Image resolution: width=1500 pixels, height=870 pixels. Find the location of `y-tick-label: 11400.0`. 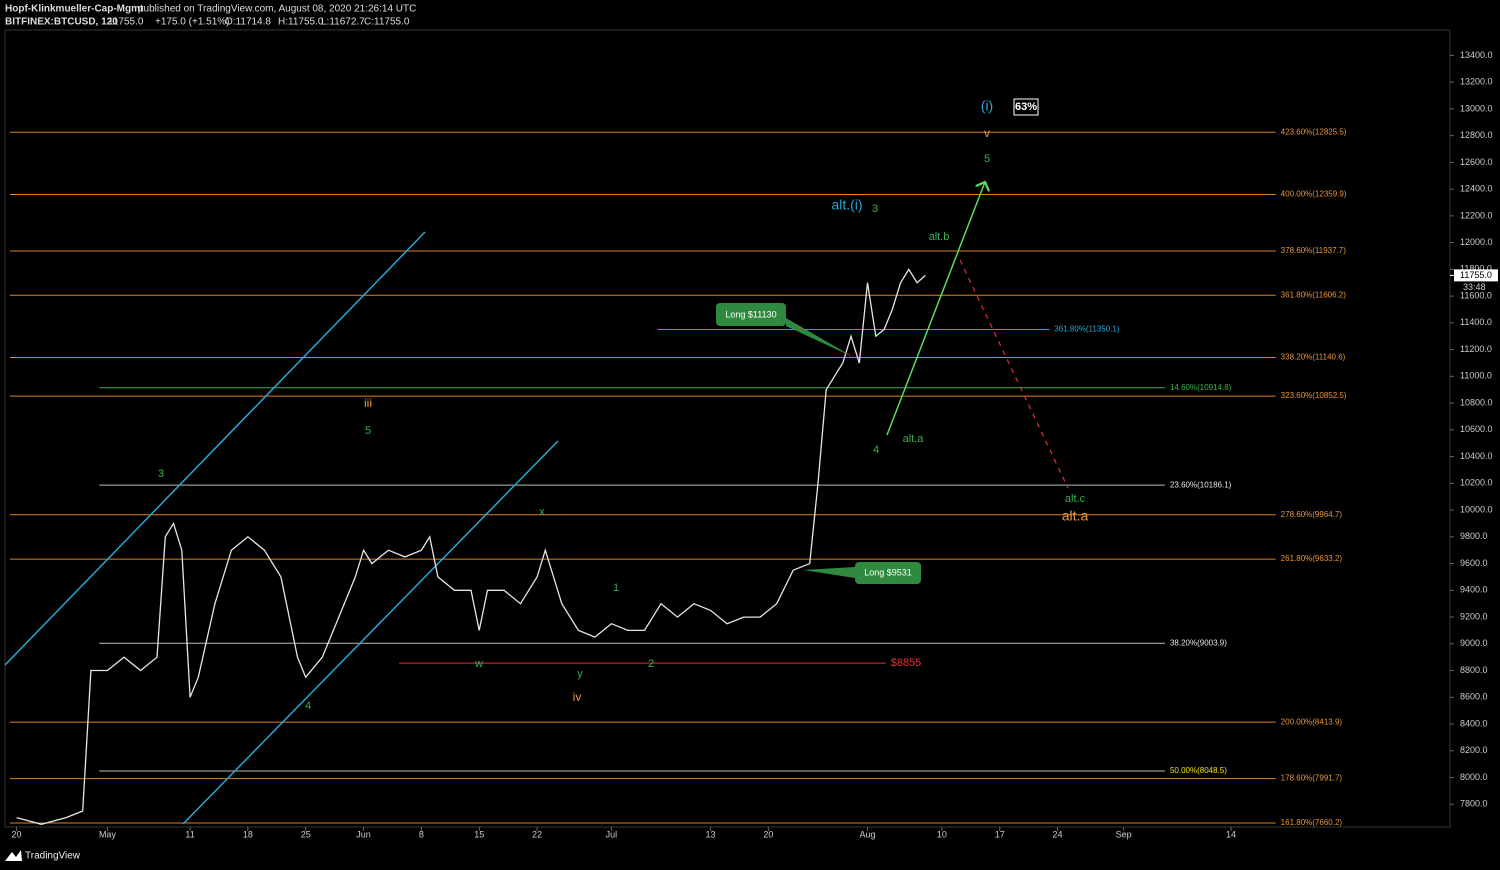

y-tick-label: 11400.0 is located at coordinates (1476, 322).